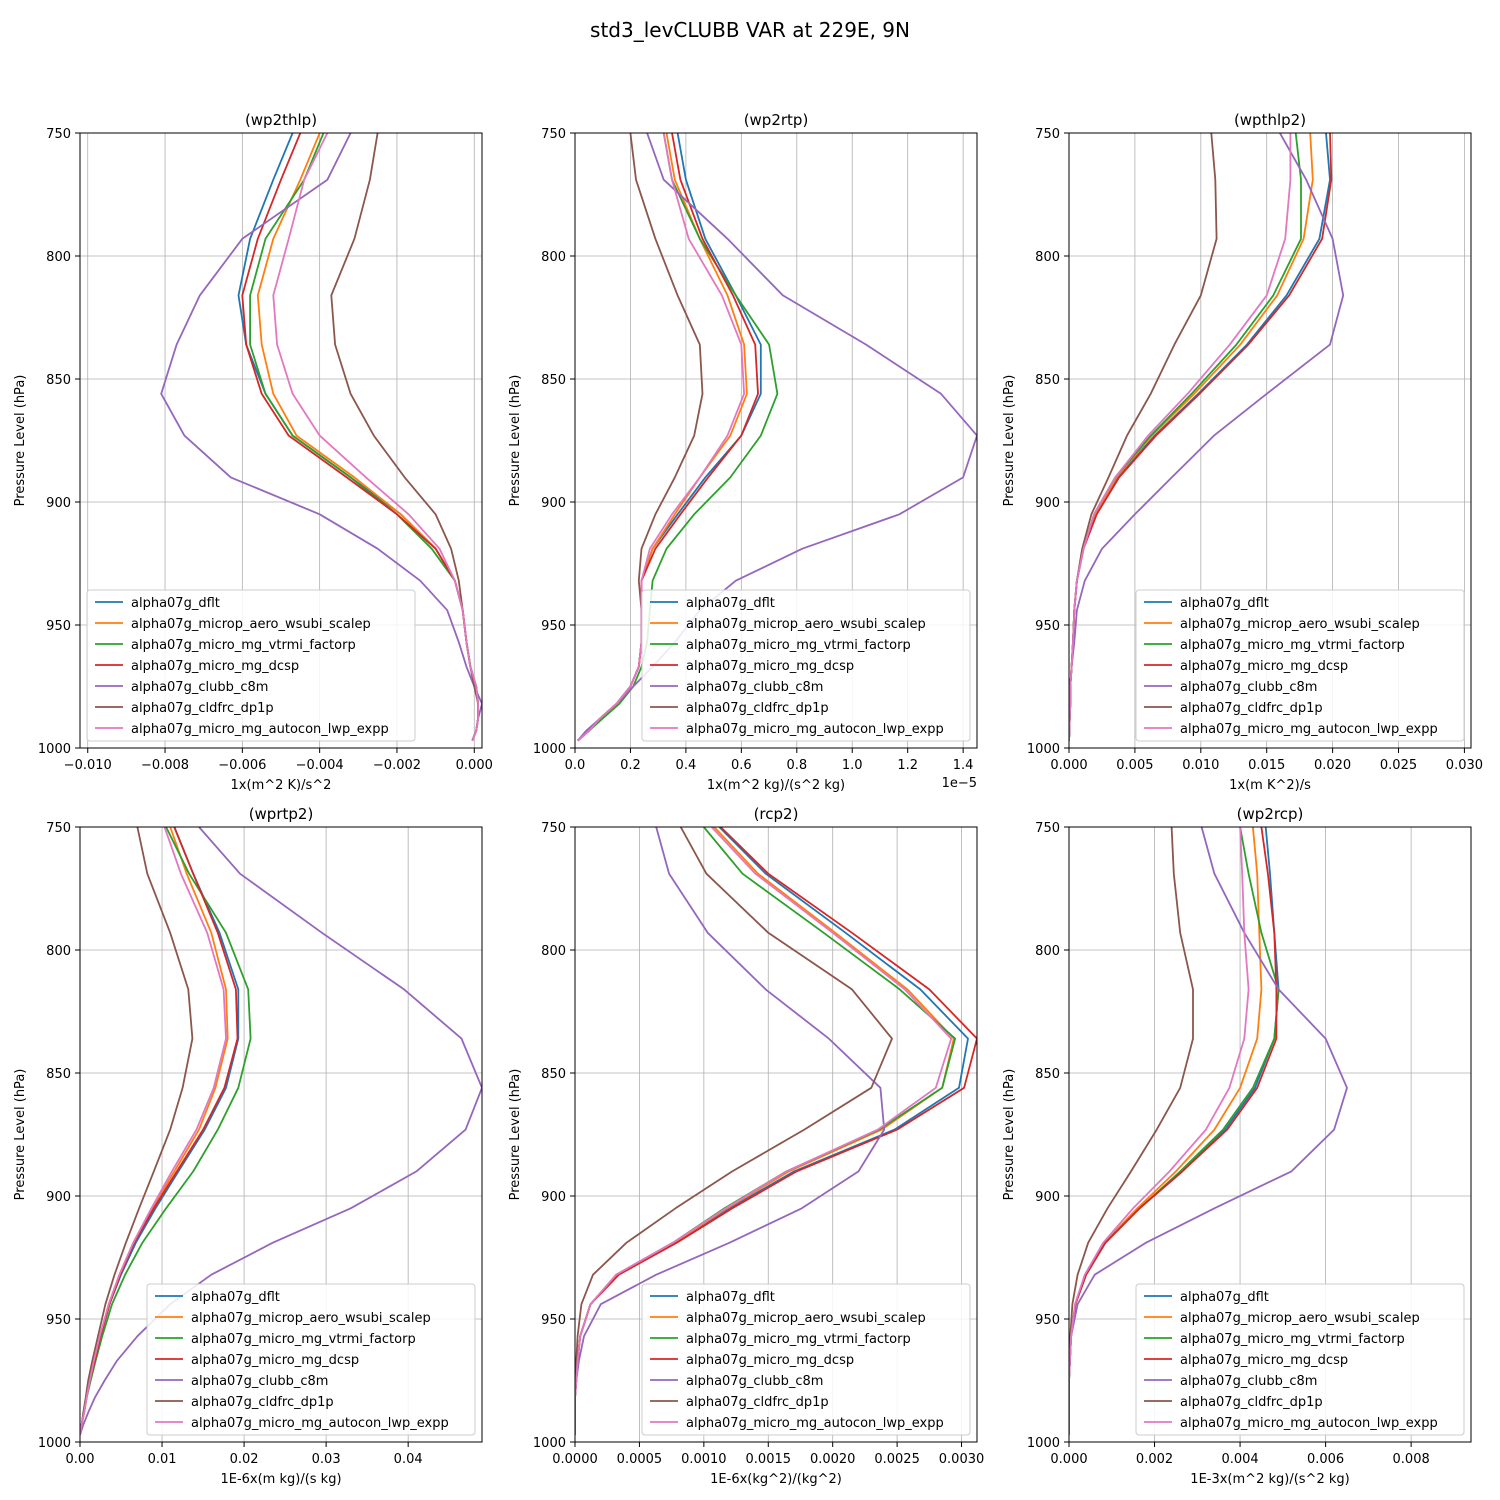 The image size is (1500, 1500). Describe the element at coordinates (776, 785) in the screenshot. I see `x-axis-label: 1x(m^2 kg)/(s^2 kg)` at that location.